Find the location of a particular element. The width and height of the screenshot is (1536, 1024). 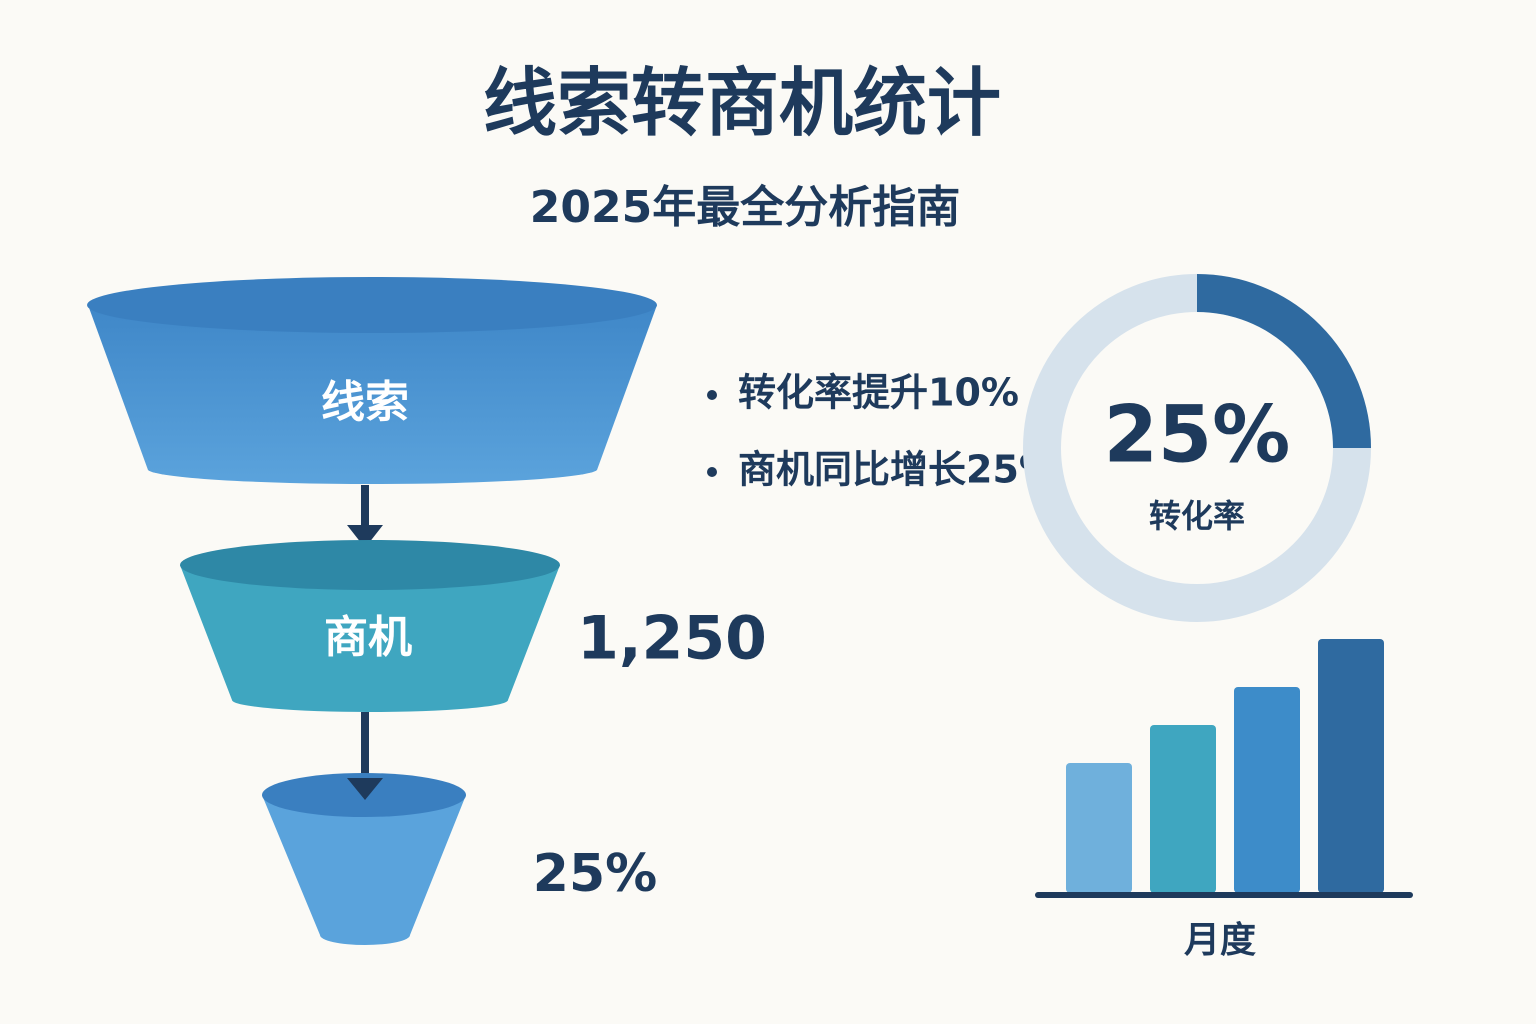

stage-label: 线索 is located at coordinates (365, 402).